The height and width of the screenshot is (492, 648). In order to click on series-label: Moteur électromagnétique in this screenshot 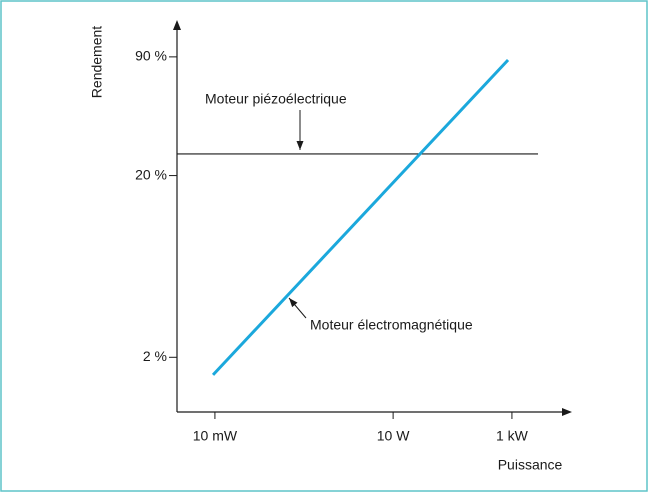, I will do `click(391, 325)`.